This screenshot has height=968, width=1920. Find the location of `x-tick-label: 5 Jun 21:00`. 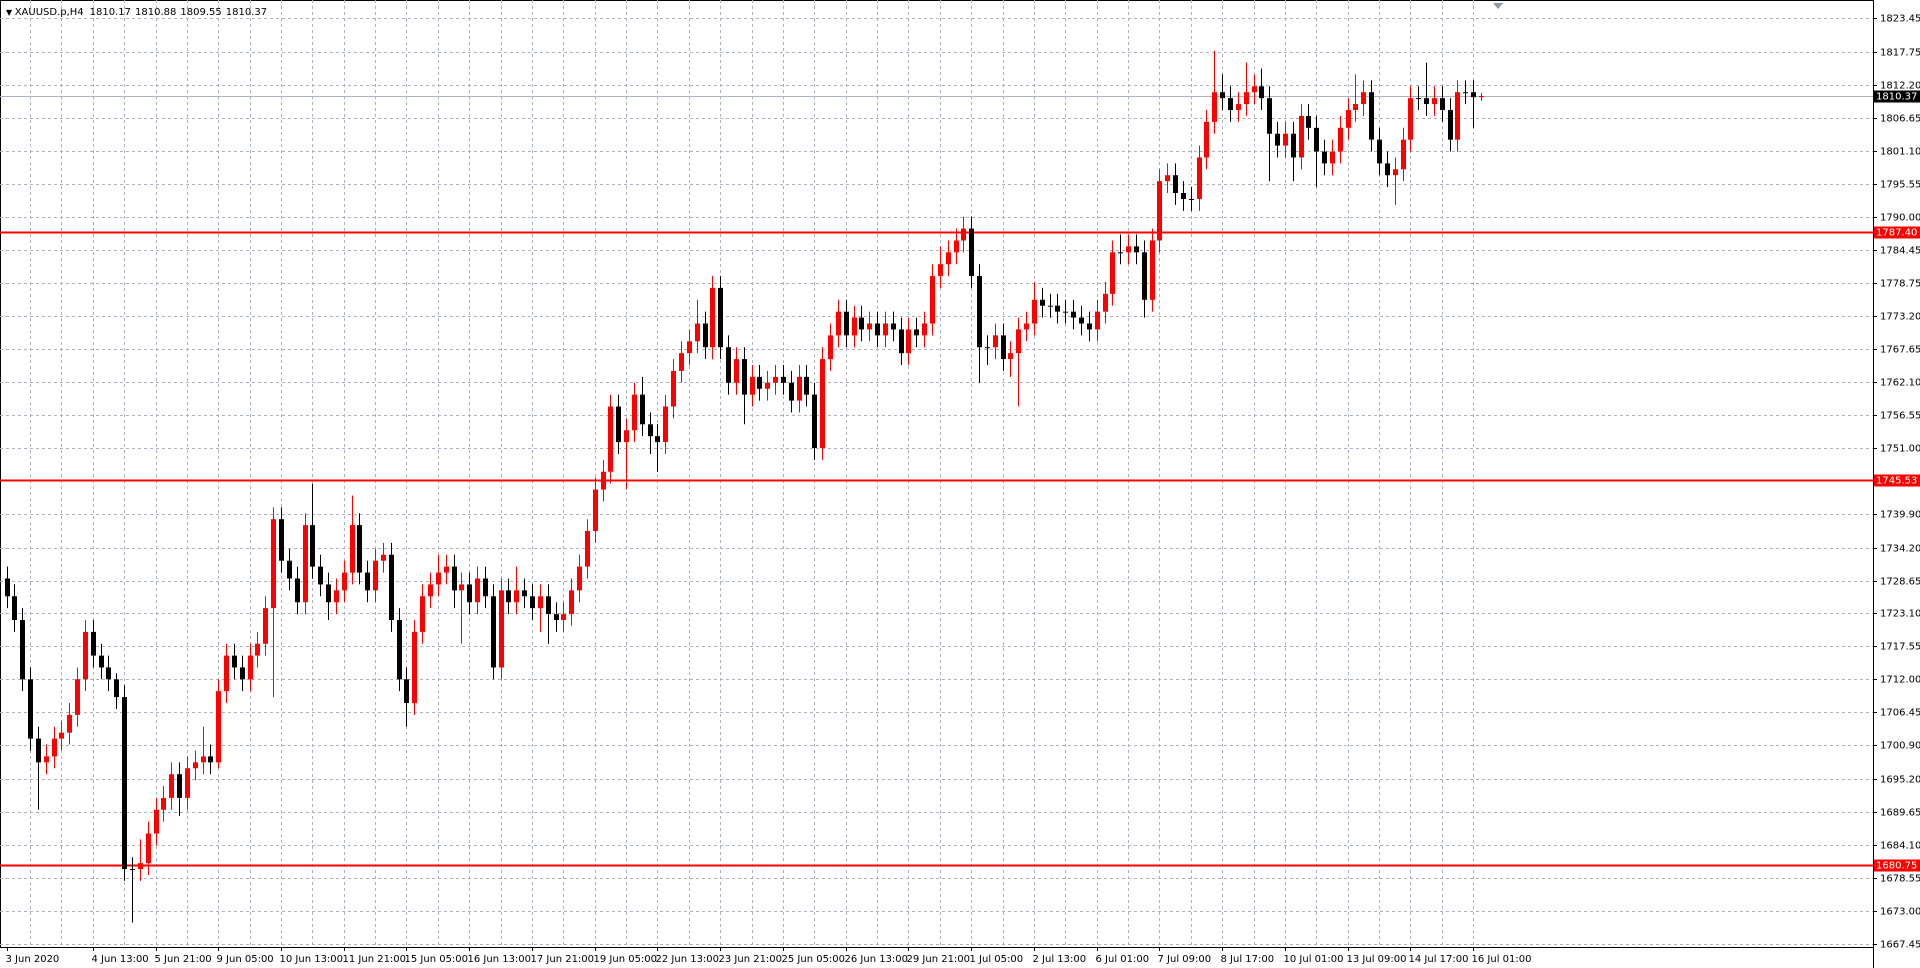

x-tick-label: 5 Jun 21:00 is located at coordinates (183, 959).